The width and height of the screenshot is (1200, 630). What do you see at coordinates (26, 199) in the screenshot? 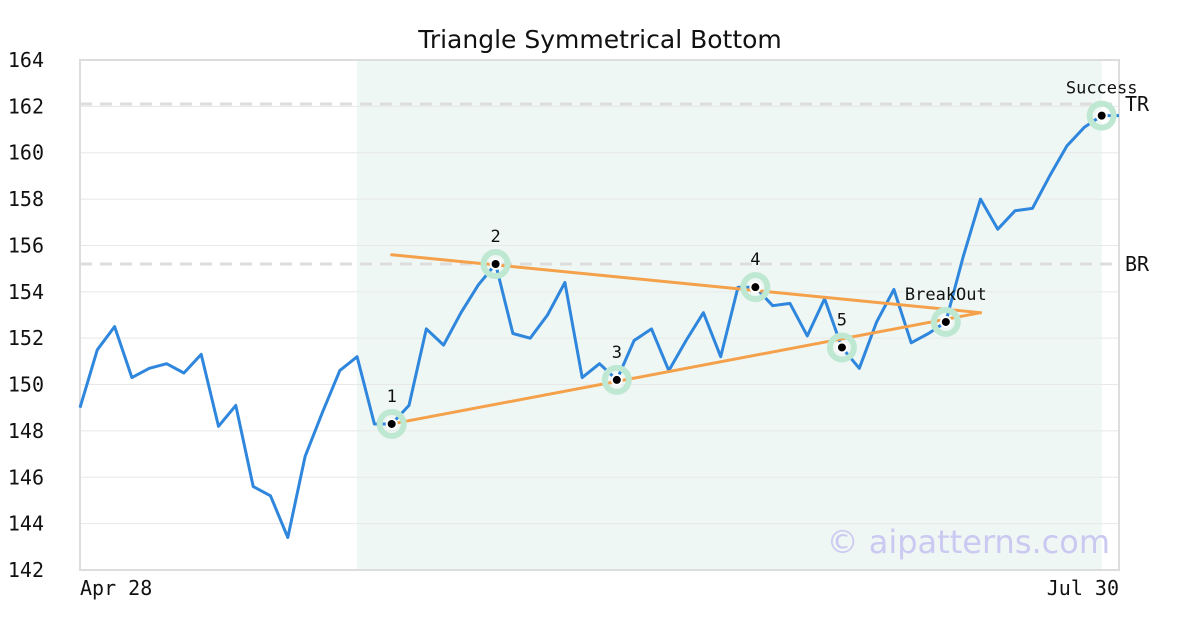
I see `y-tick-label: 158` at bounding box center [26, 199].